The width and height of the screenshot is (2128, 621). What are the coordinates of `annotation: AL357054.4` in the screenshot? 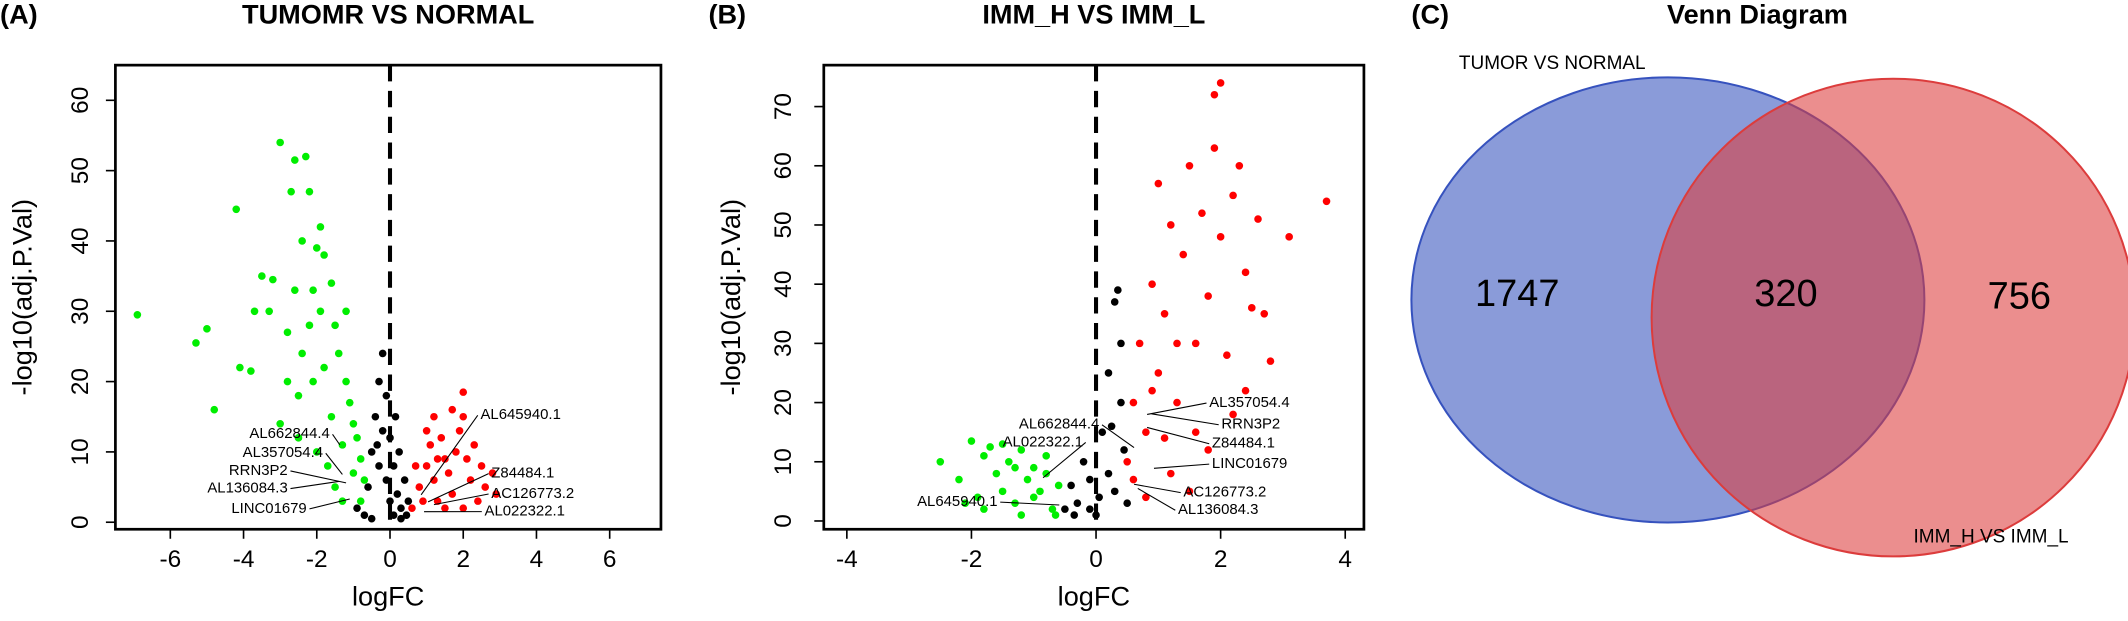 It's located at (1249, 402).